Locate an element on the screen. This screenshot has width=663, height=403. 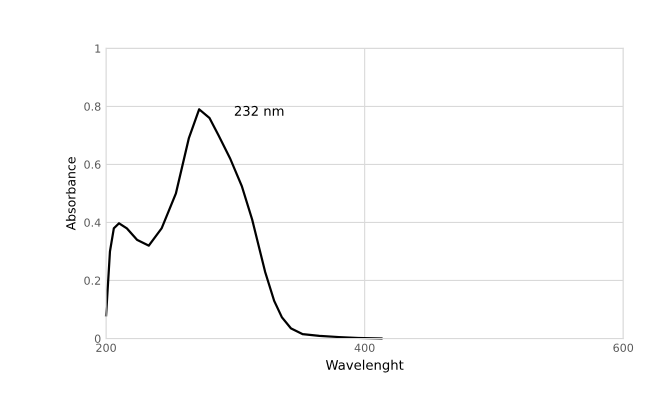
x-tick-label: 600 is located at coordinates (623, 348).